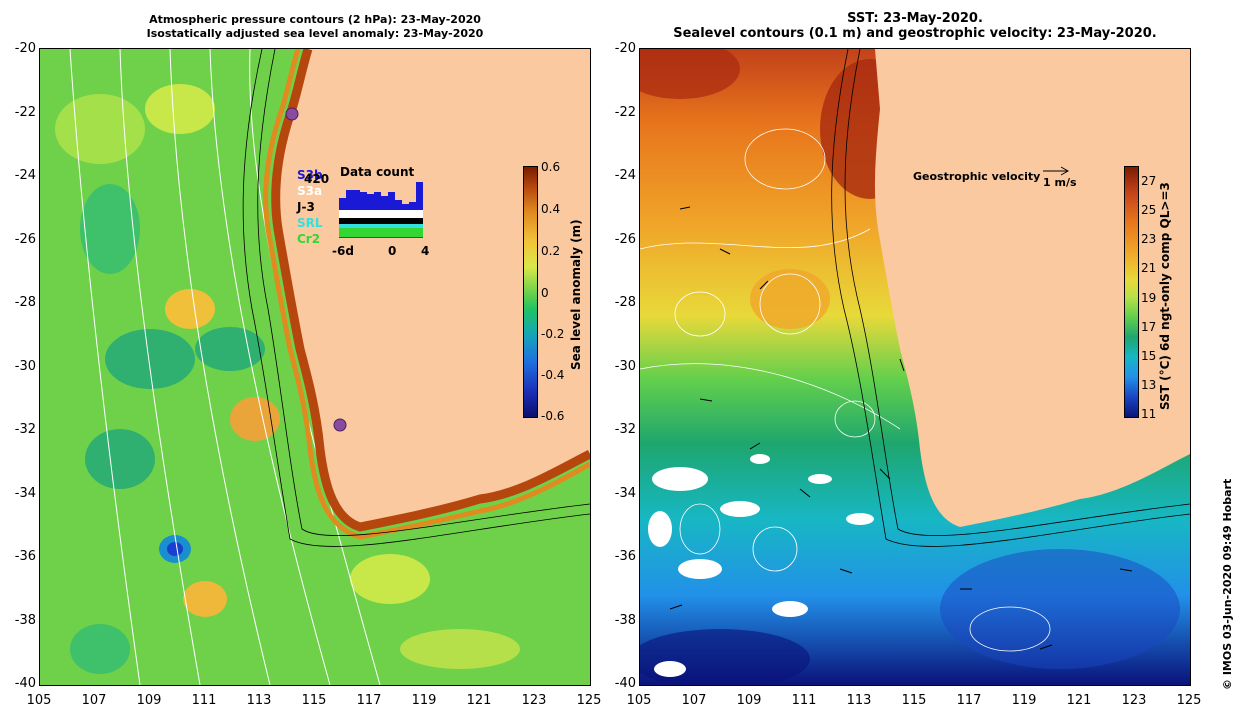 Image resolution: width=1250 pixels, height=720 pixels. Describe the element at coordinates (309, 239) in the screenshot. I see `satellite-label: Cr2` at that location.